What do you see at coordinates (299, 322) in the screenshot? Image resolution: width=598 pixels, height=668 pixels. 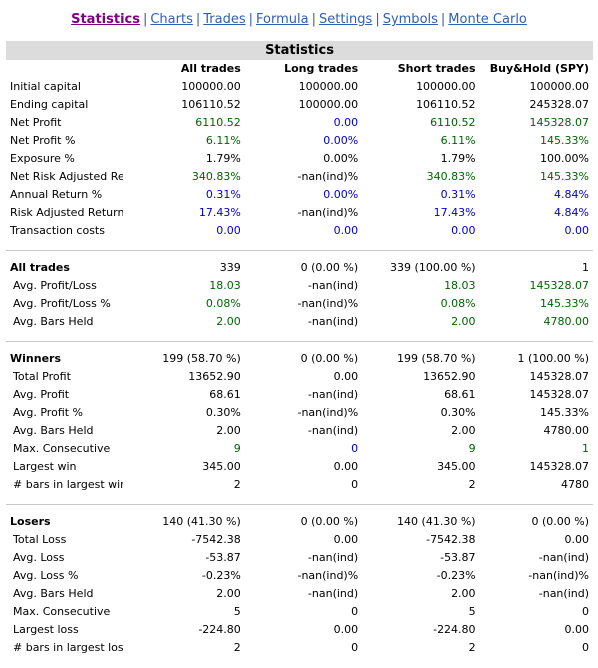 I see `table-row: Avg. Bars Held 2.00 -nan(ind) 2.00 4780.00` at bounding box center [299, 322].